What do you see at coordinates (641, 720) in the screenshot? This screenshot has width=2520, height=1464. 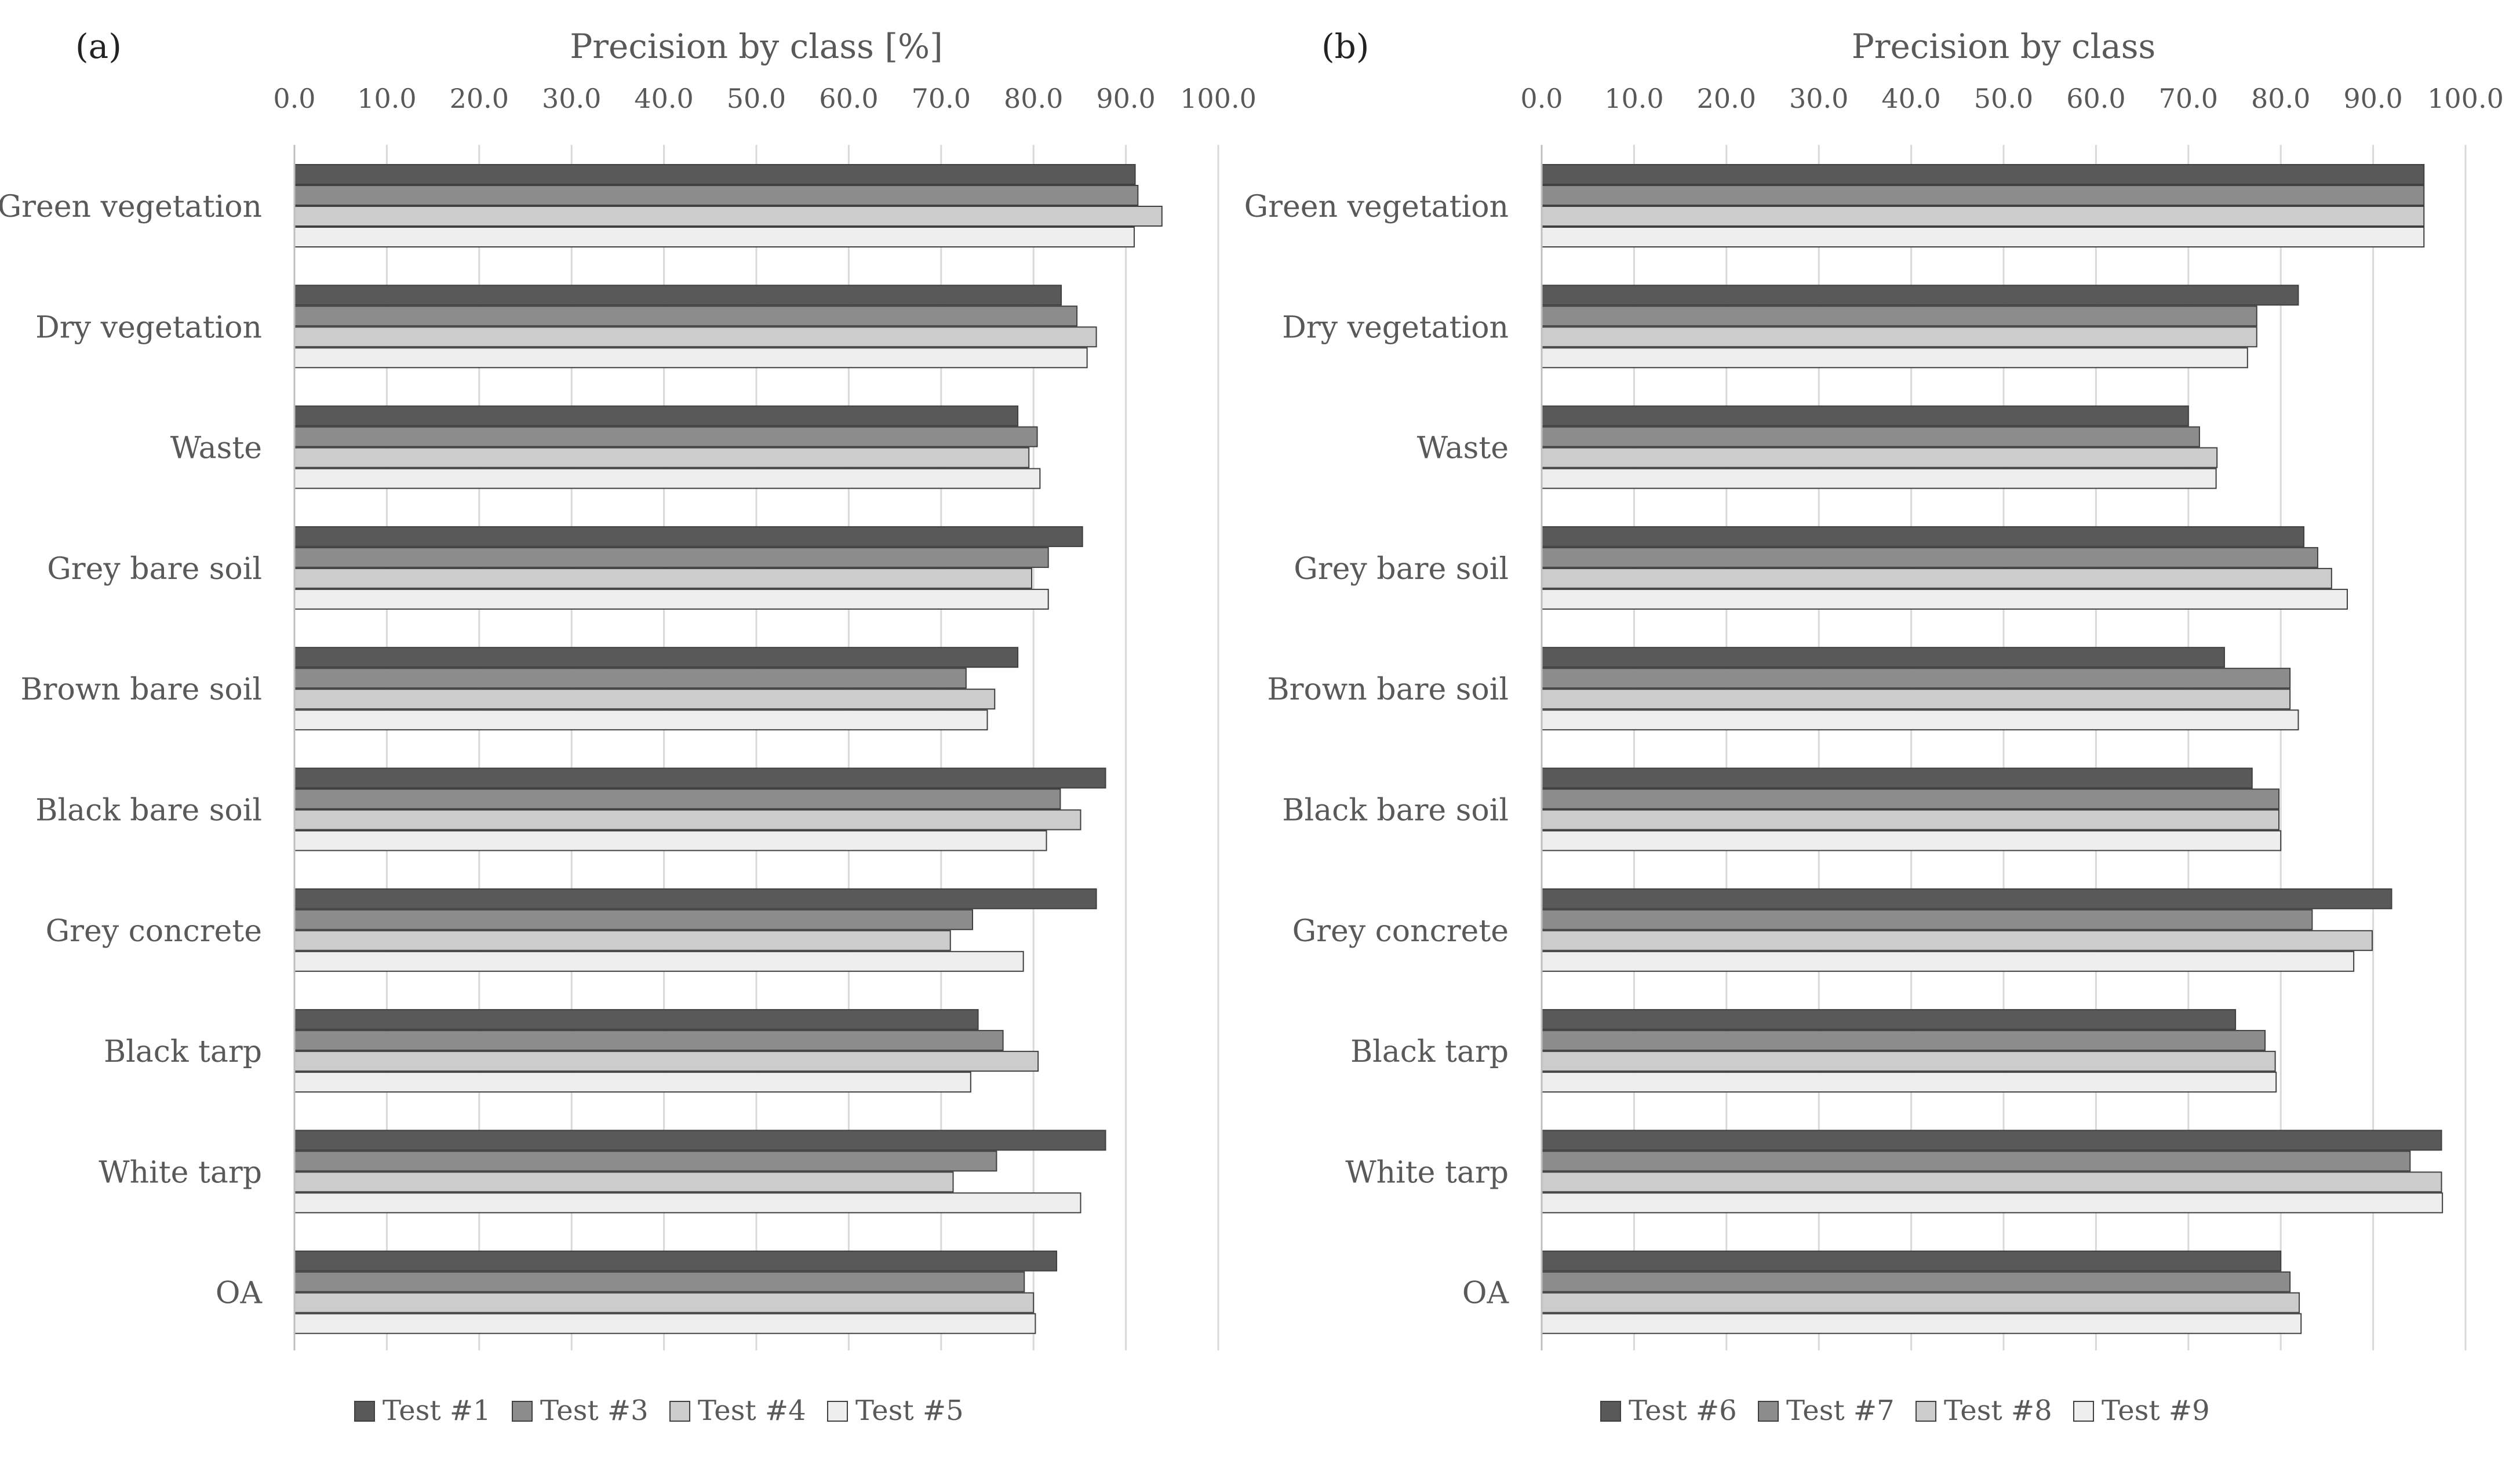 I see `bar-test-5-brown-bare-soil` at bounding box center [641, 720].